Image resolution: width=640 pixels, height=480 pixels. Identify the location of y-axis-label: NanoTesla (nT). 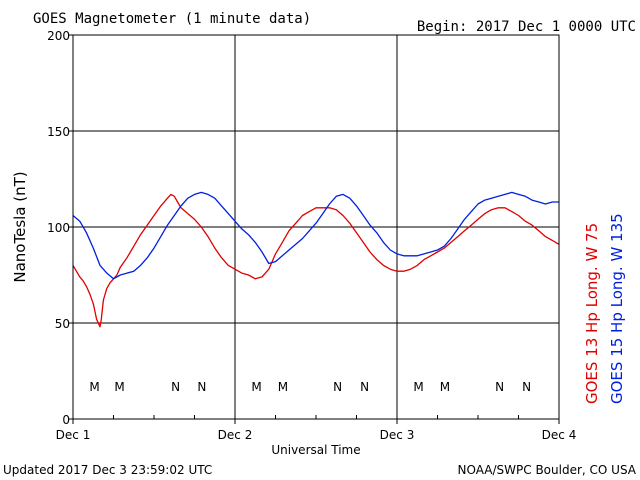
(20, 226).